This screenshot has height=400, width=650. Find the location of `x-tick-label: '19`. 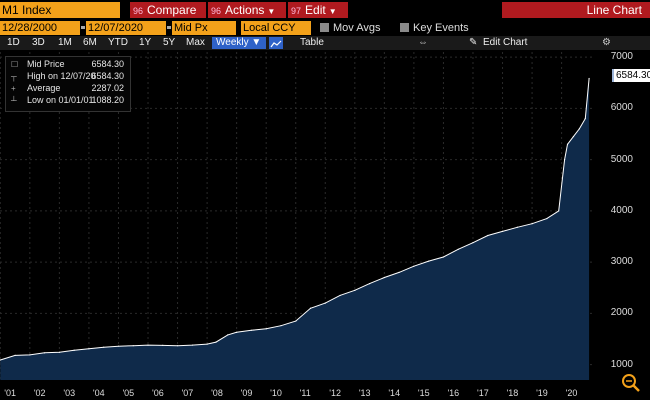

x-tick-label: '19 is located at coordinates (542, 393).